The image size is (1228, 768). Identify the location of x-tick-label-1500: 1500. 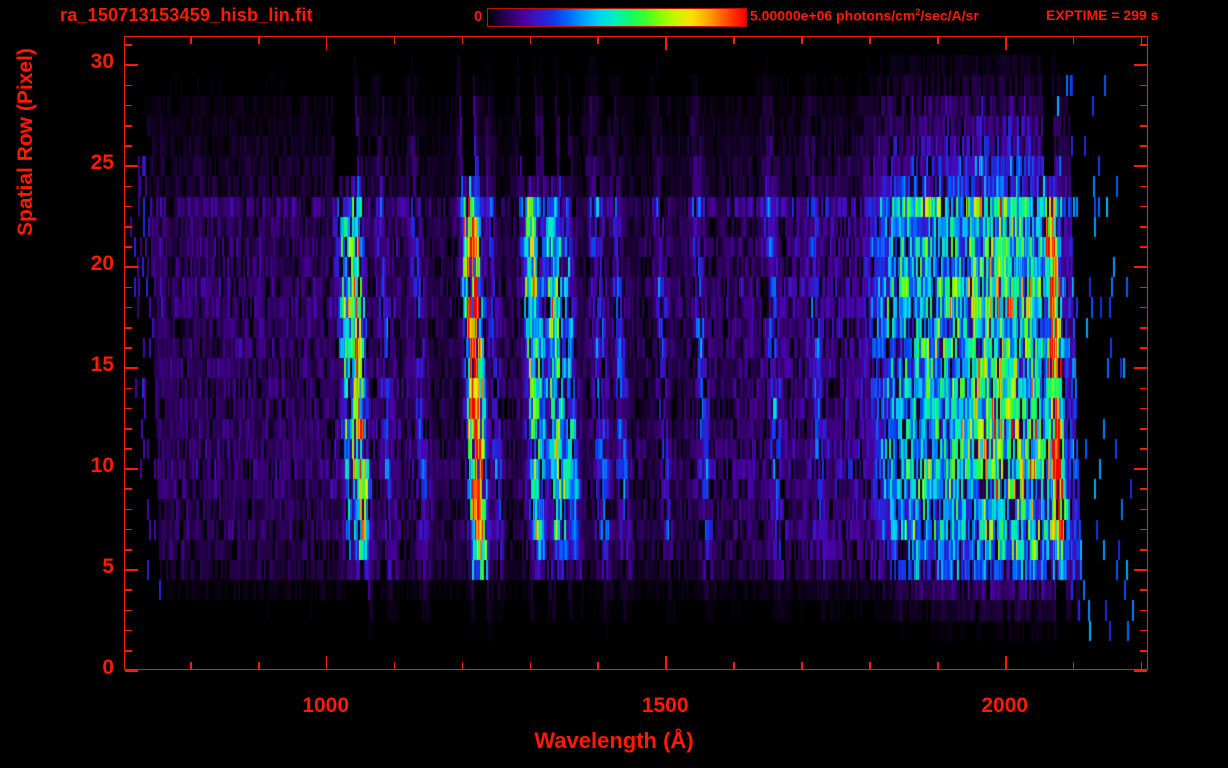
(665, 705).